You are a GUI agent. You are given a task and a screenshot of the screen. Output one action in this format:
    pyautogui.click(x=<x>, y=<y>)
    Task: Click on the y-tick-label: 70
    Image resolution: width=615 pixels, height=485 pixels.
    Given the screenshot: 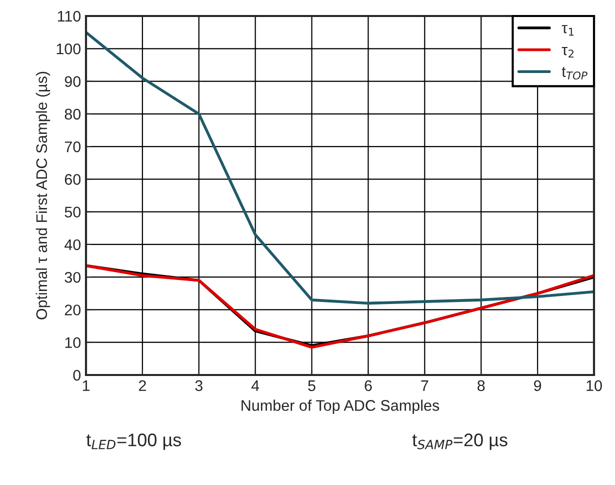 What is the action you would take?
    pyautogui.click(x=72, y=146)
    